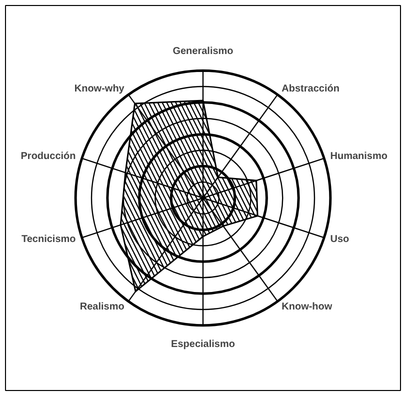 The width and height of the screenshot is (410, 400). What do you see at coordinates (359, 156) in the screenshot?
I see `spoke-label: Humanismo` at bounding box center [359, 156].